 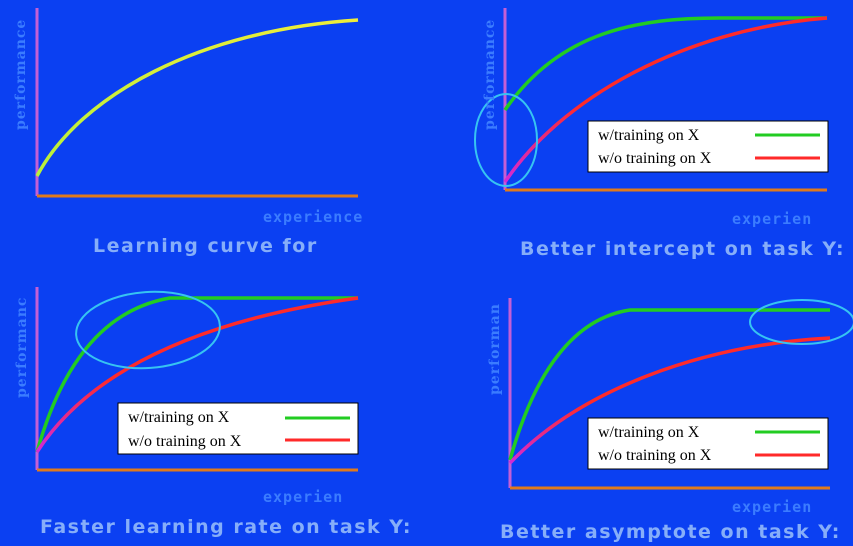 What do you see at coordinates (148, 330) in the screenshot?
I see `learning-rate-highlight-ellipse` at bounding box center [148, 330].